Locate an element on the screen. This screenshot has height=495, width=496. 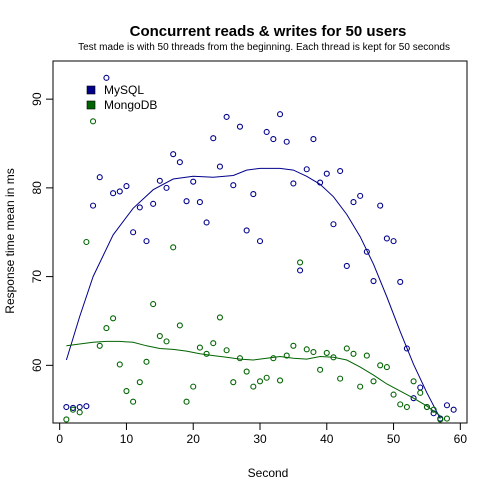
x-tick-label-2: 20 is located at coordinates (194, 439).